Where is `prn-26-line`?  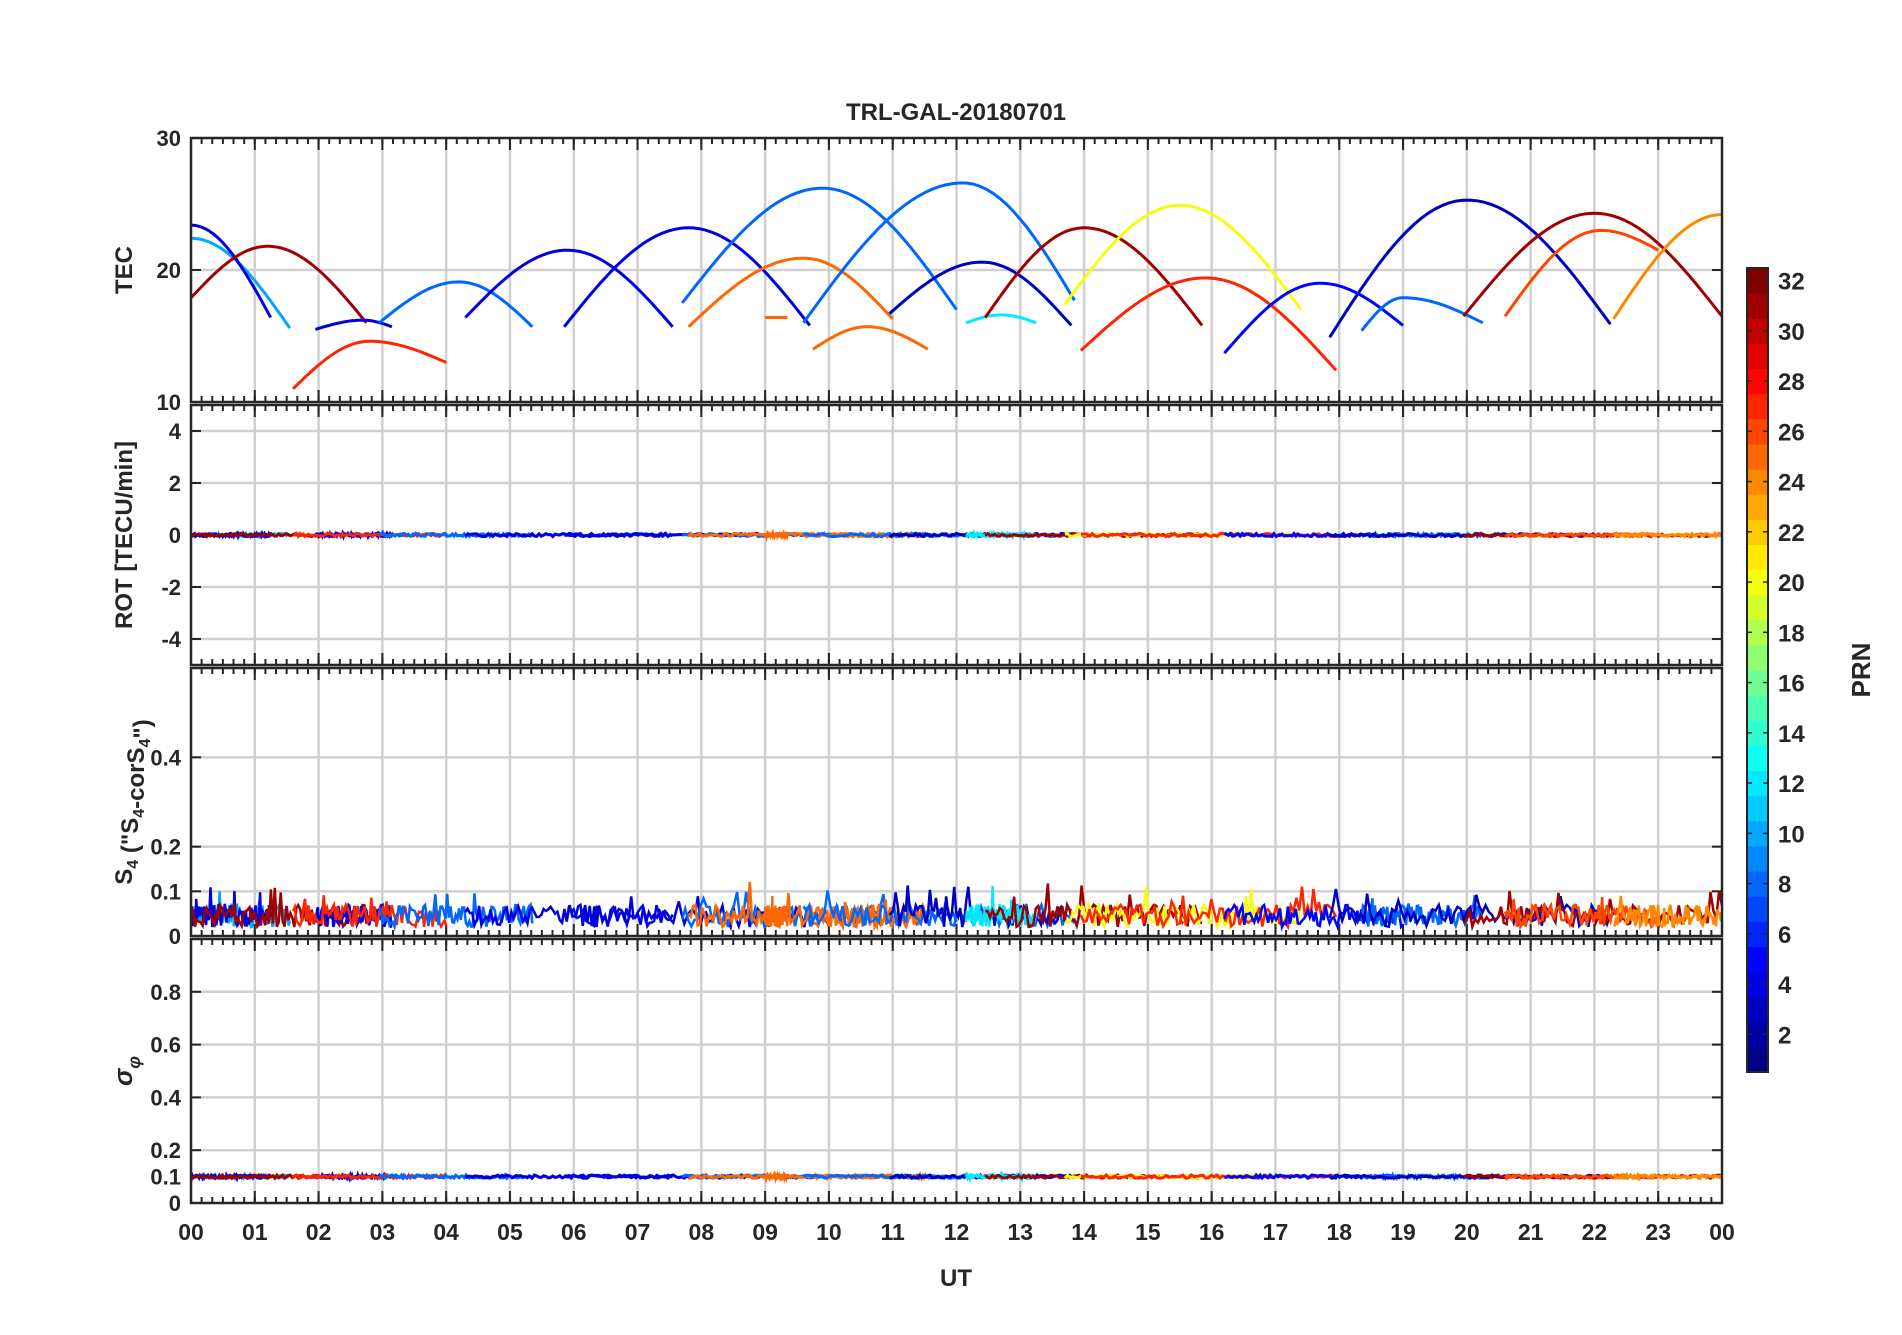 prn-26-line is located at coordinates (1581, 273).